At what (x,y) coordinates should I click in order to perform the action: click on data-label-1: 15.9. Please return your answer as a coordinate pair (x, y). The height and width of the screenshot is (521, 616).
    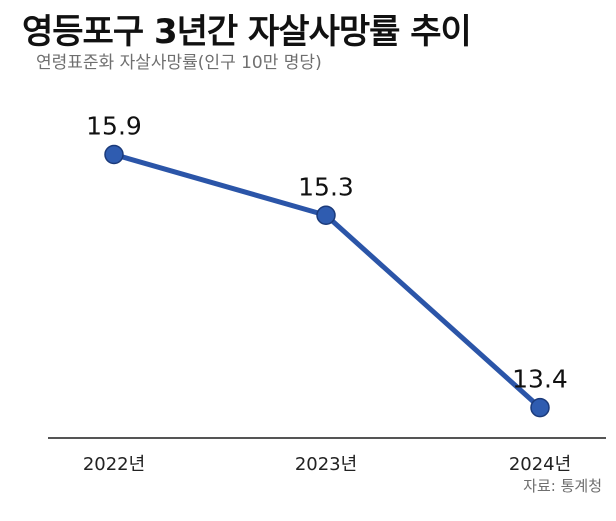
    Looking at the image, I should click on (114, 126).